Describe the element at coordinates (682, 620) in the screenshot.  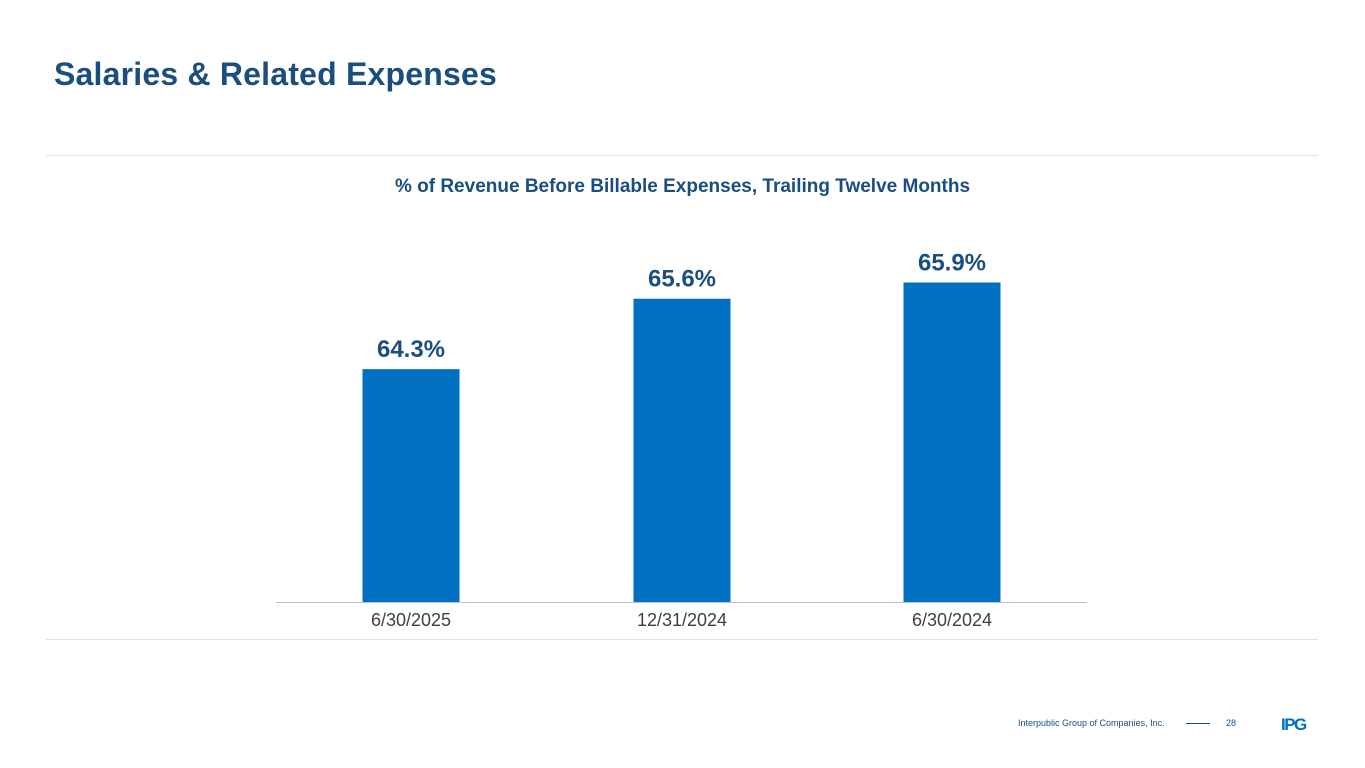
I see `x-tick-label-2: 12/31/2024` at that location.